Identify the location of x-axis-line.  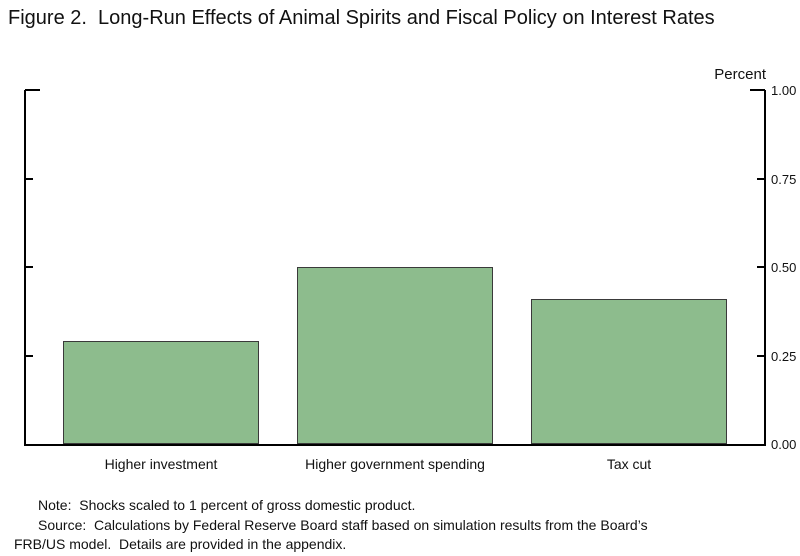
(395, 445).